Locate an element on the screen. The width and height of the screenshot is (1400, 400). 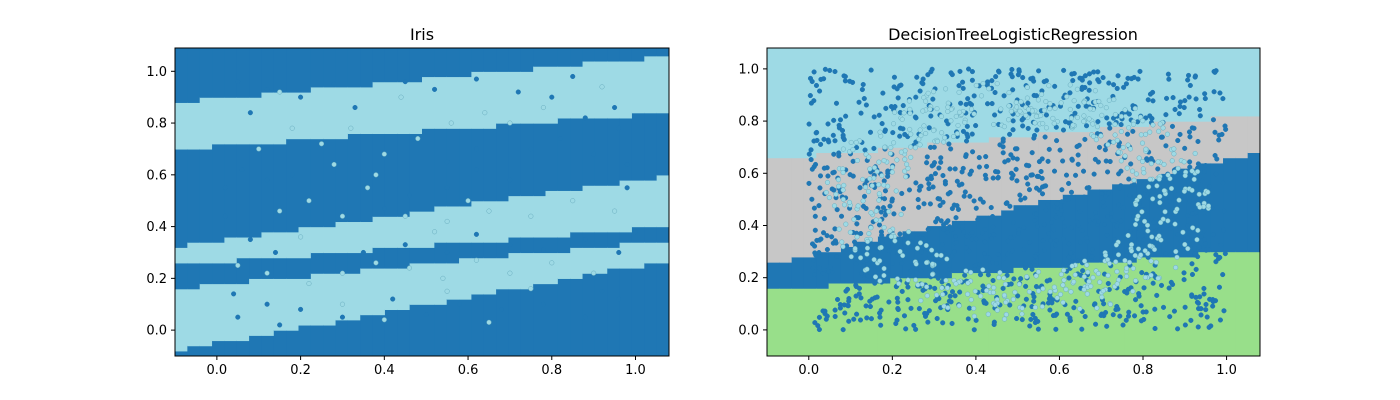
y-tick-label: 0.0 is located at coordinates (156, 331).